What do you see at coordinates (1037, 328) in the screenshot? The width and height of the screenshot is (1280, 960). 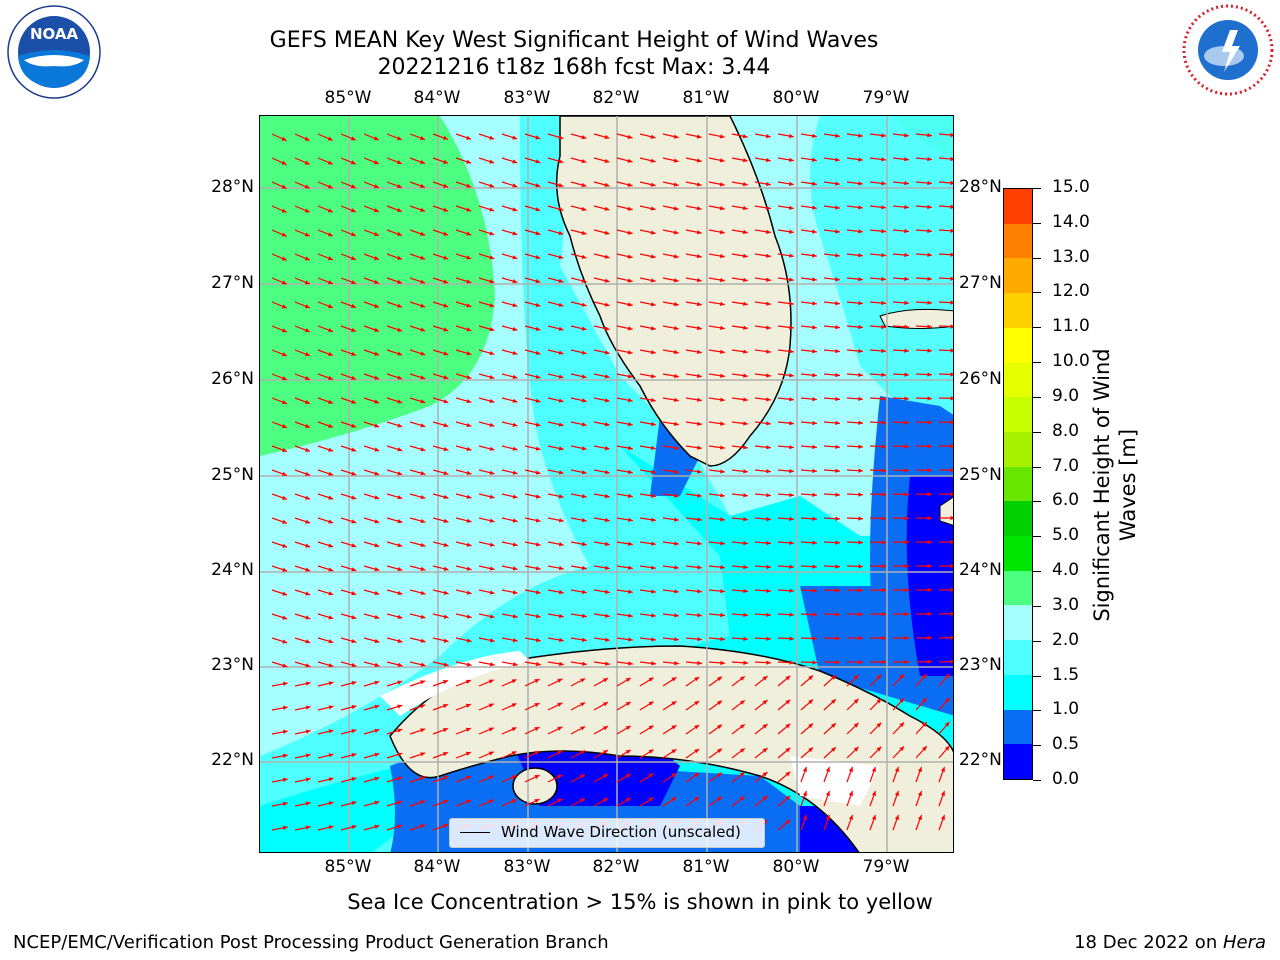 I see `colorbar-tick-mark` at bounding box center [1037, 328].